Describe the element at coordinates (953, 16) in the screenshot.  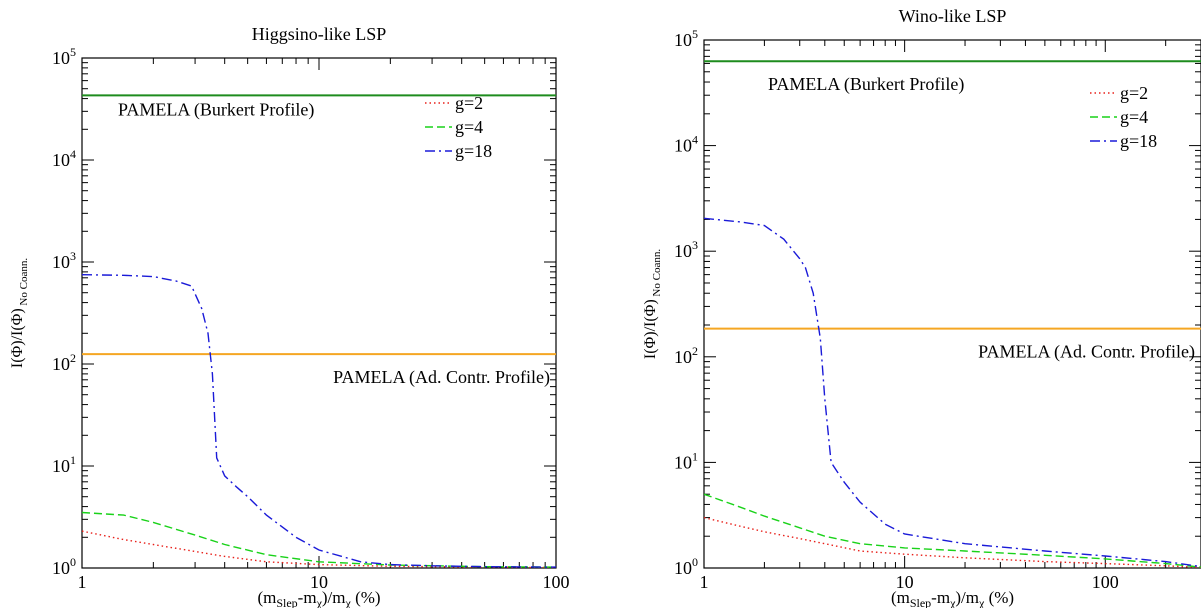
I see `chart-title: Wino-like LSP` at that location.